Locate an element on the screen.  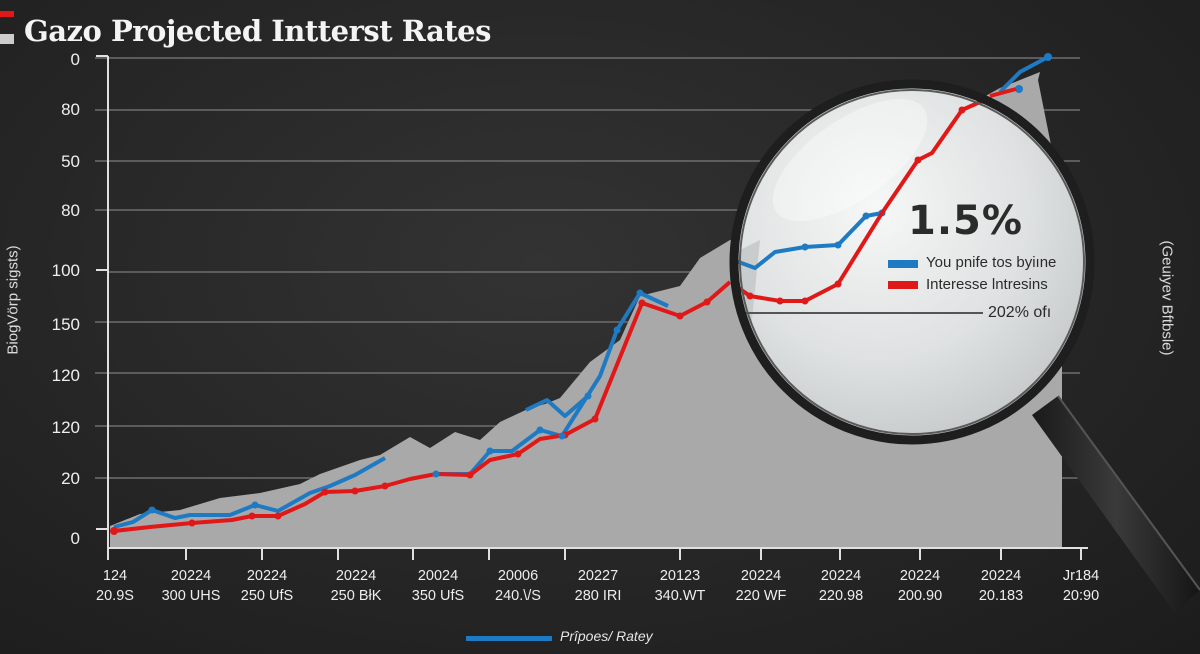
magnifier-legend-red: Interesse lntresins is located at coordinates (987, 284).